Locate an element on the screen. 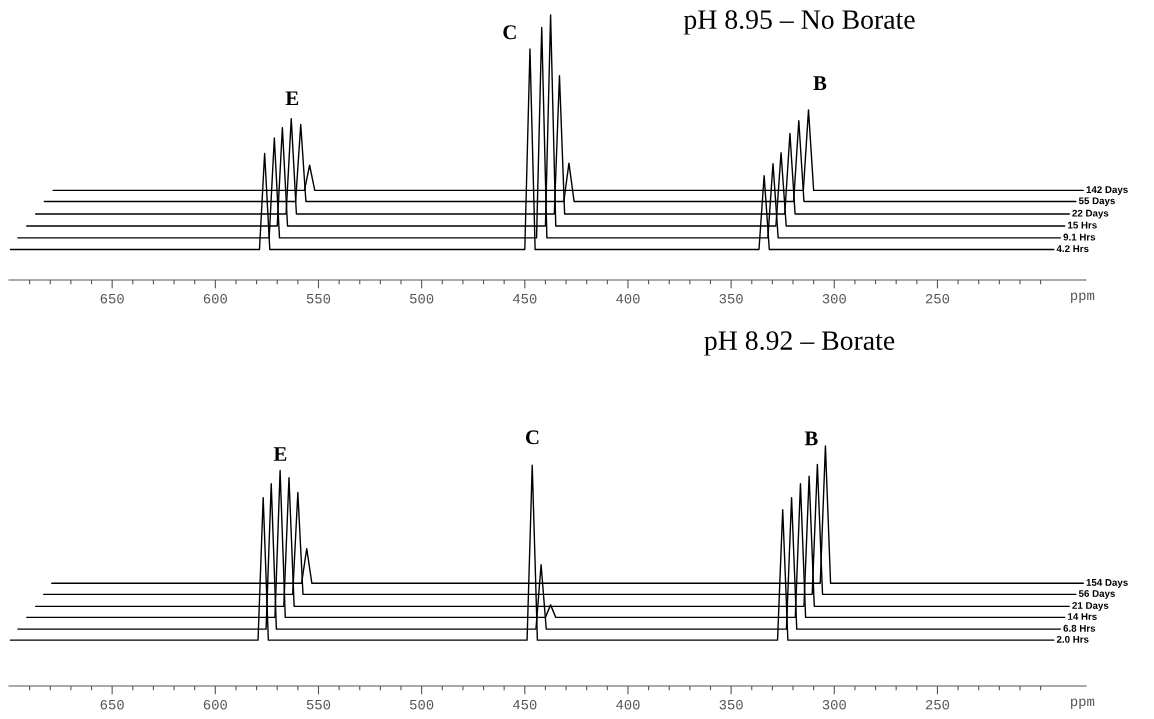 Image resolution: width=1154 pixels, height=719 pixels. chart-title: pH 8.95 – No Borate is located at coordinates (799, 22).